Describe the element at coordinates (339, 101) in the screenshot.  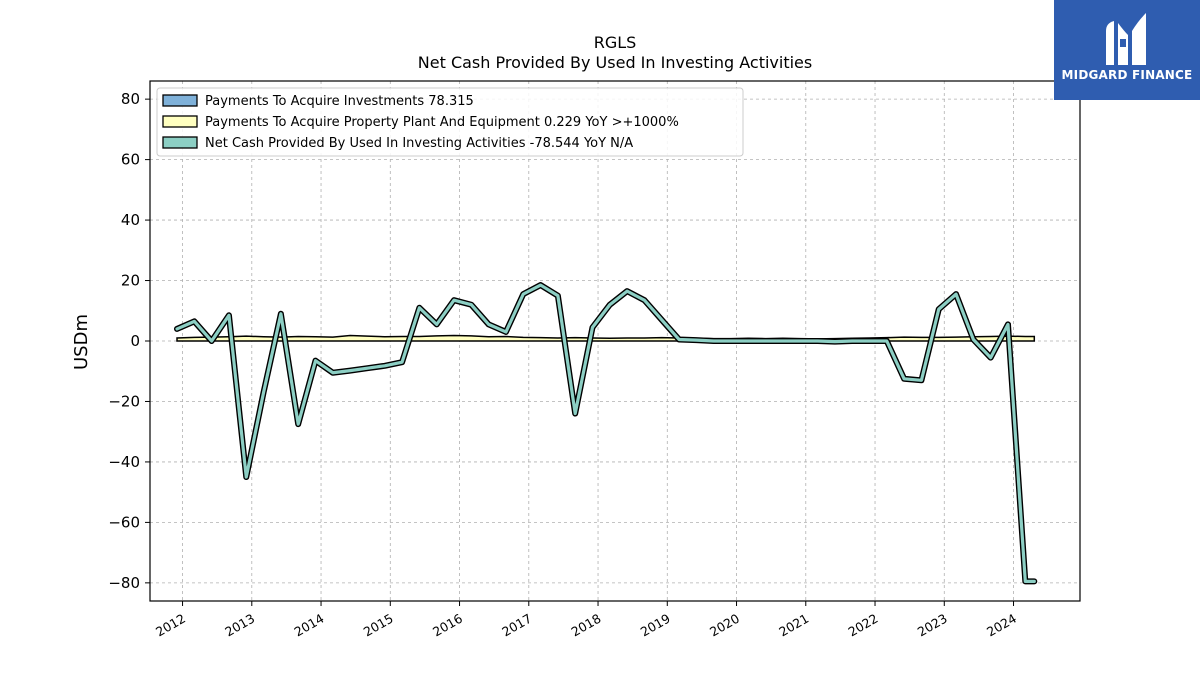
I see `legend-entry-label: Payments To Acquire Investments 78.315` at that location.